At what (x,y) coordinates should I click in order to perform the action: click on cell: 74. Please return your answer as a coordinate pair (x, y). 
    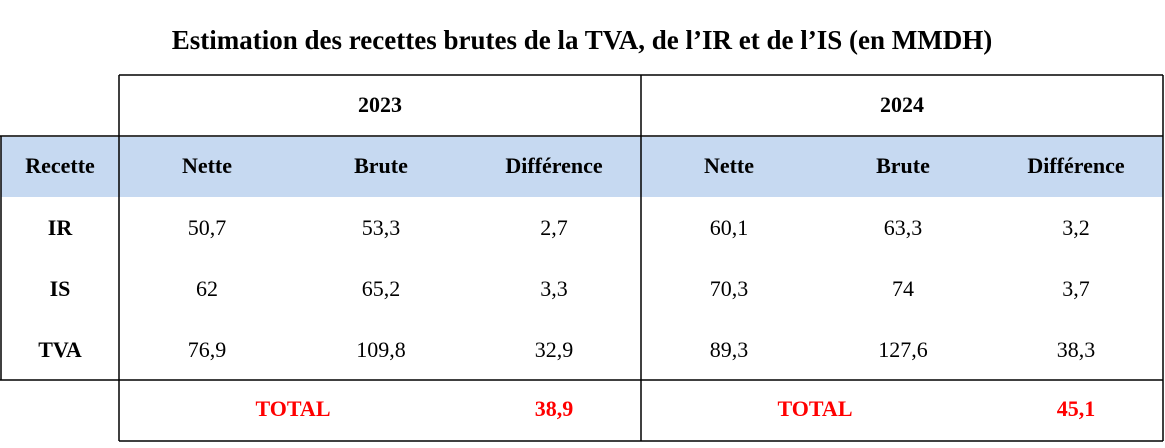
    Looking at the image, I should click on (903, 288).